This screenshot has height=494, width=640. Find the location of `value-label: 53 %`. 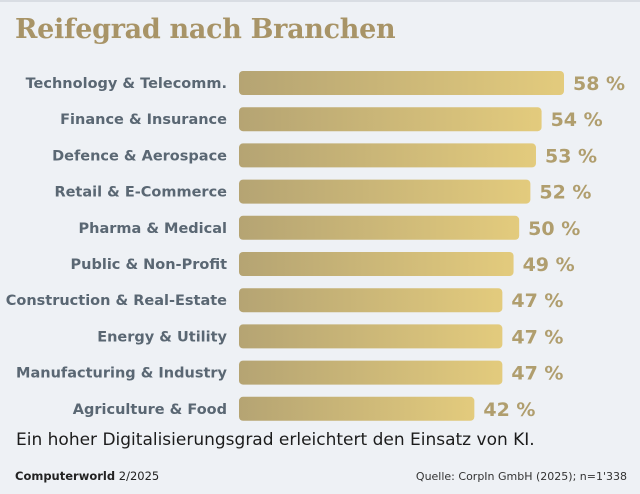

value-label: 53 % is located at coordinates (571, 156).